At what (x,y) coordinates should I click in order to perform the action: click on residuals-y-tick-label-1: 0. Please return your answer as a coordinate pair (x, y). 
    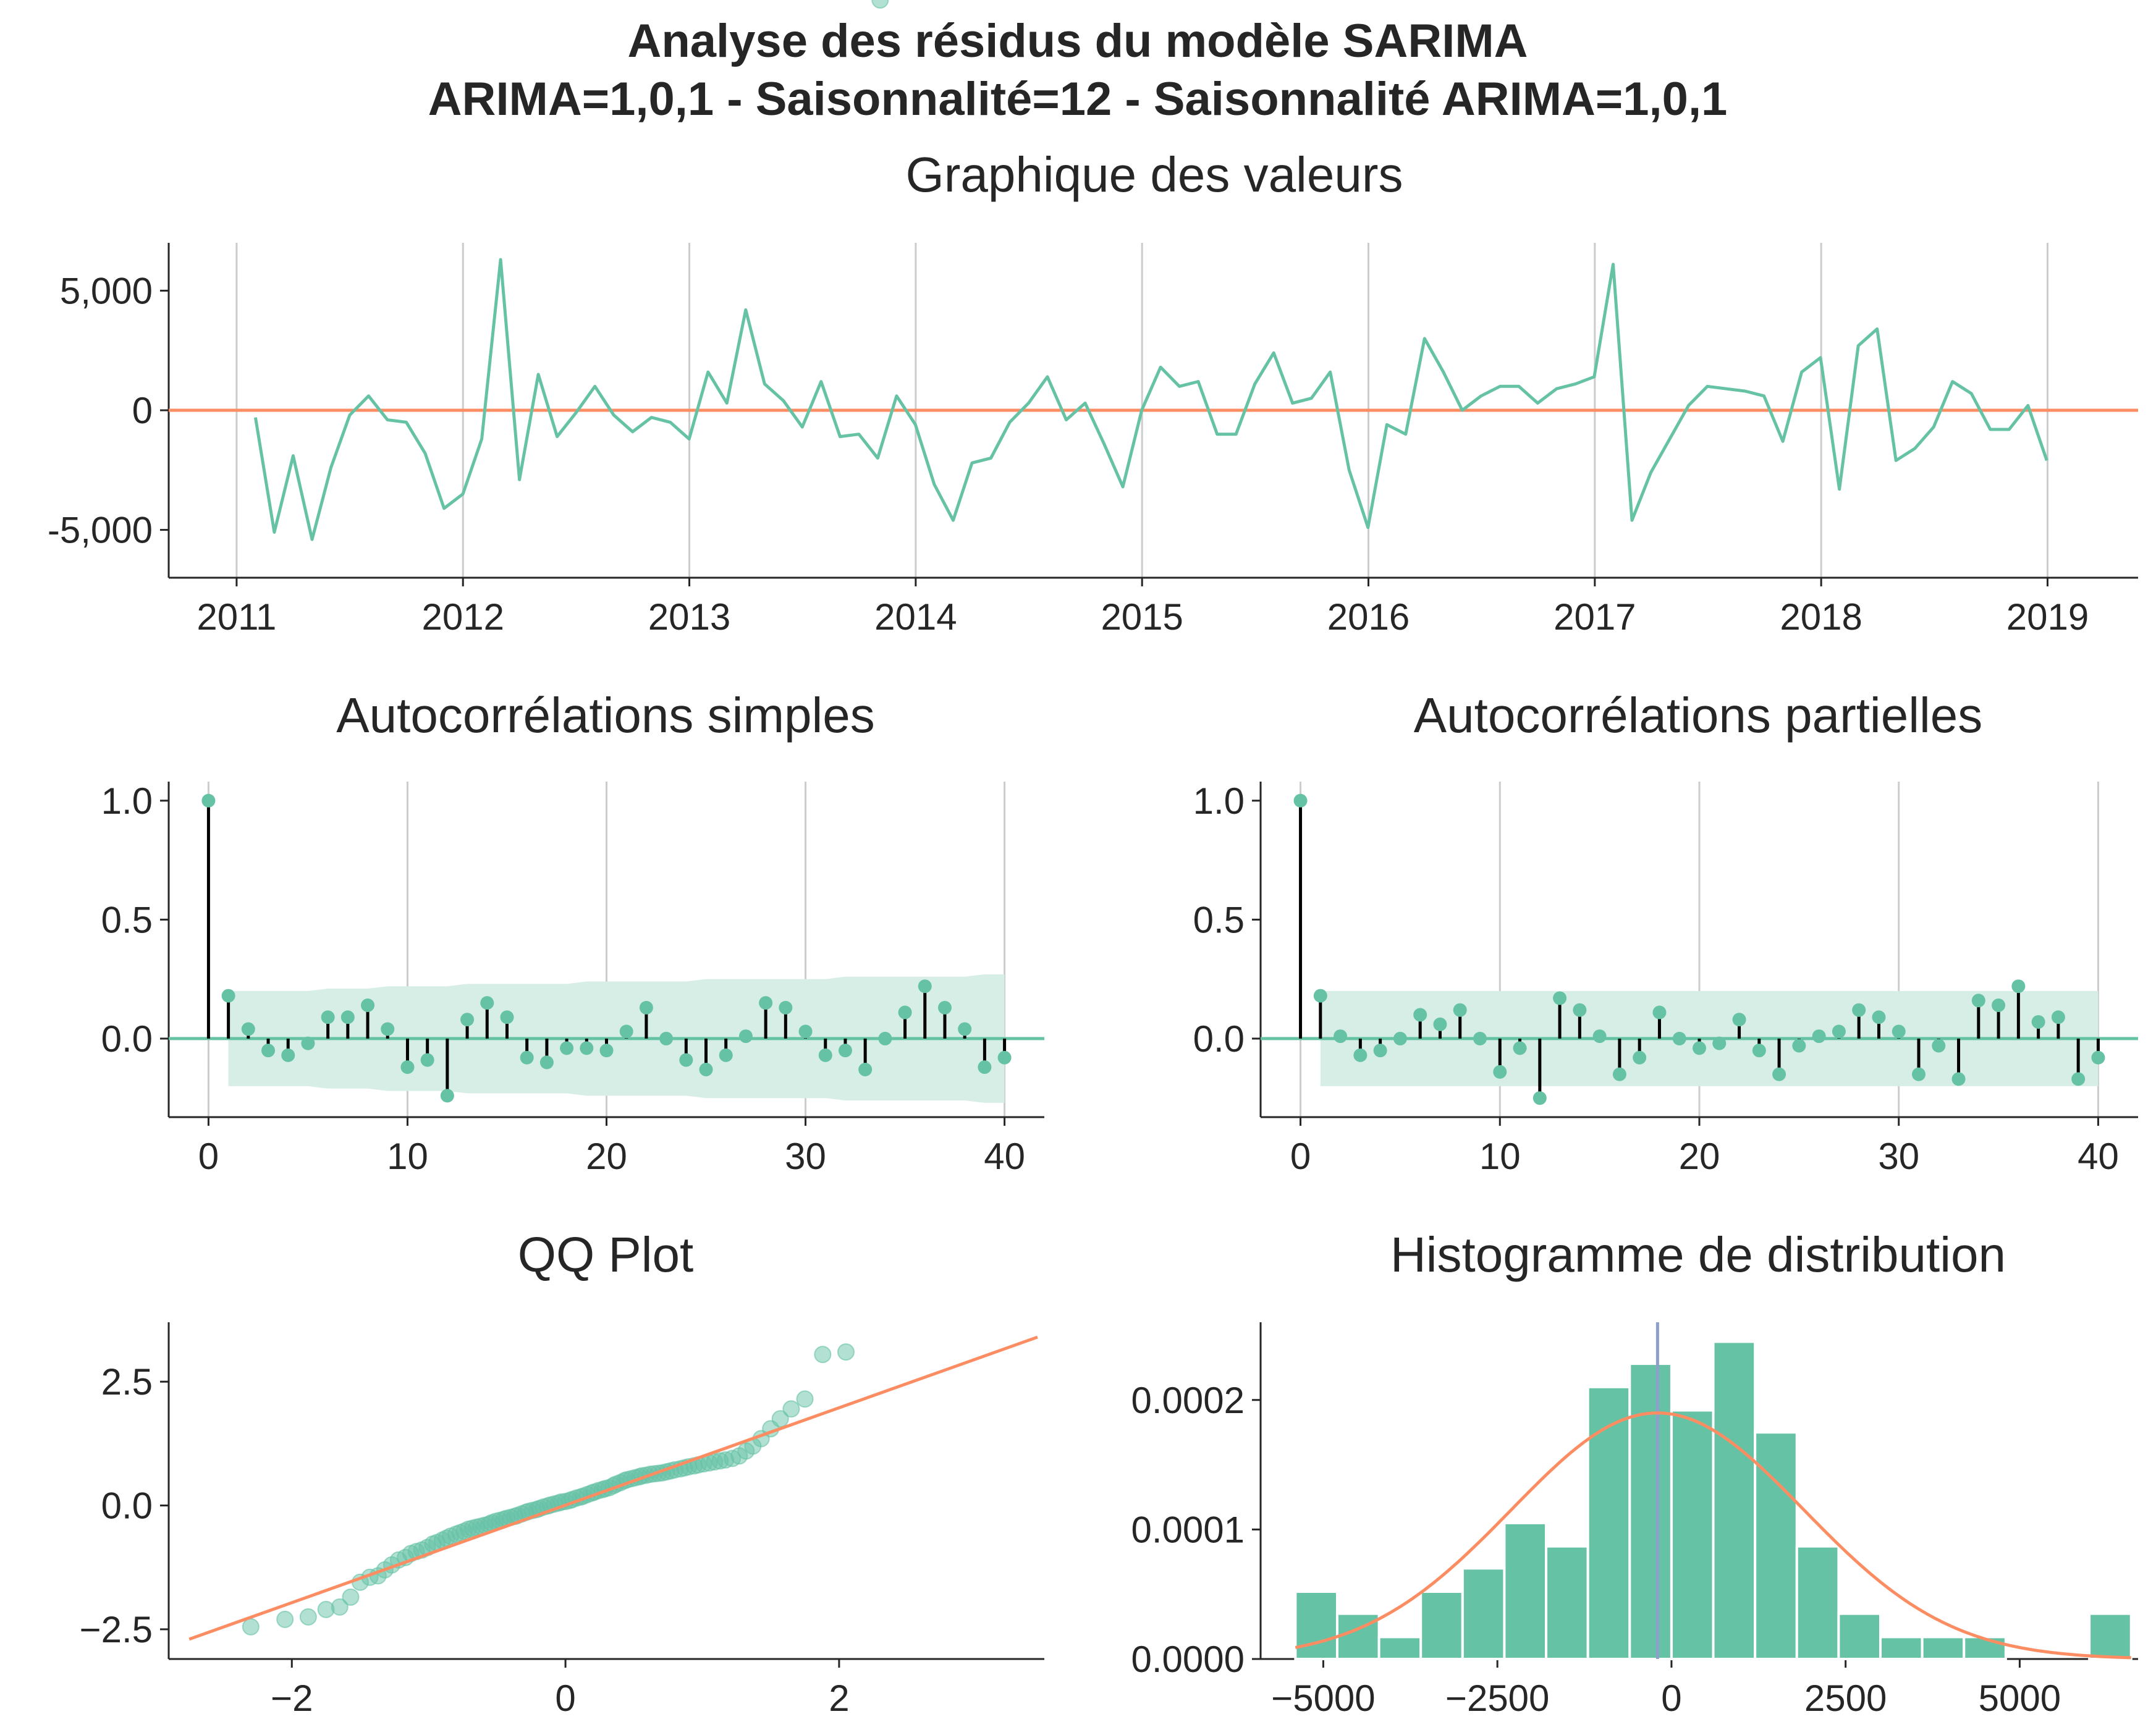
    Looking at the image, I should click on (142, 410).